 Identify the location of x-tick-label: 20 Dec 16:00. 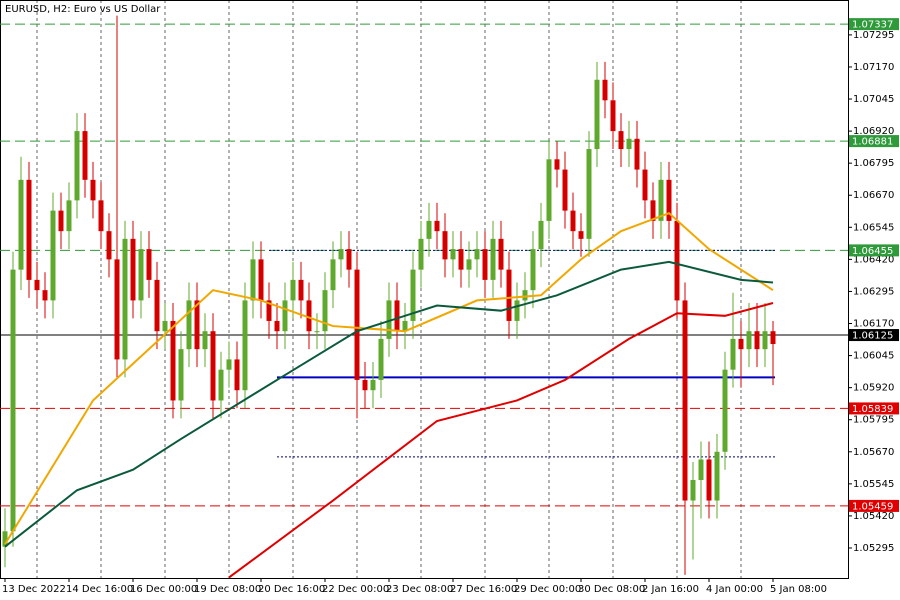
(291, 589).